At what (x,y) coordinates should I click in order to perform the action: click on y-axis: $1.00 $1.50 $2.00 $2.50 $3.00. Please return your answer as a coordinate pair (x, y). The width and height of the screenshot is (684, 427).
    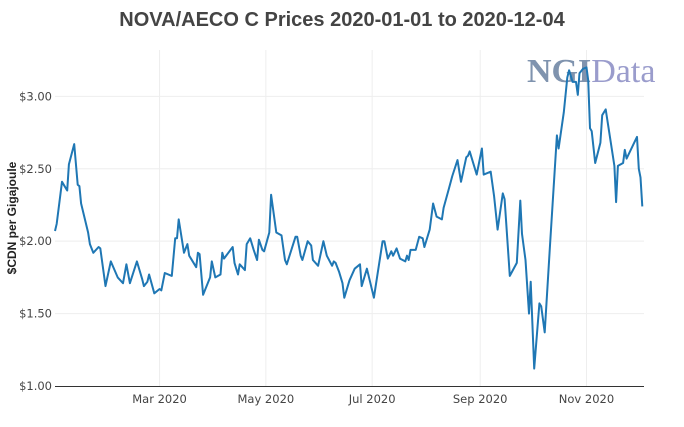
    Looking at the image, I should click on (35, 241).